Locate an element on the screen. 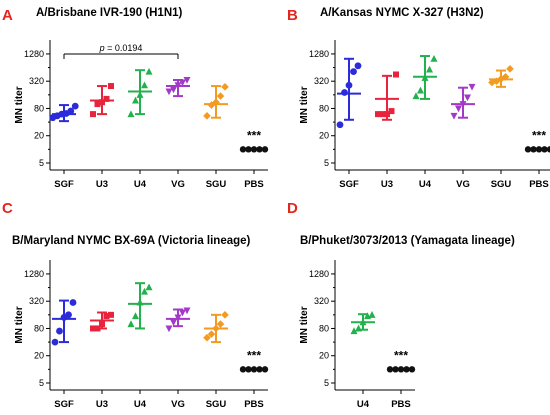 This screenshot has height=415, width=550. p-value-label: p = 0.0194 is located at coordinates (121, 48).